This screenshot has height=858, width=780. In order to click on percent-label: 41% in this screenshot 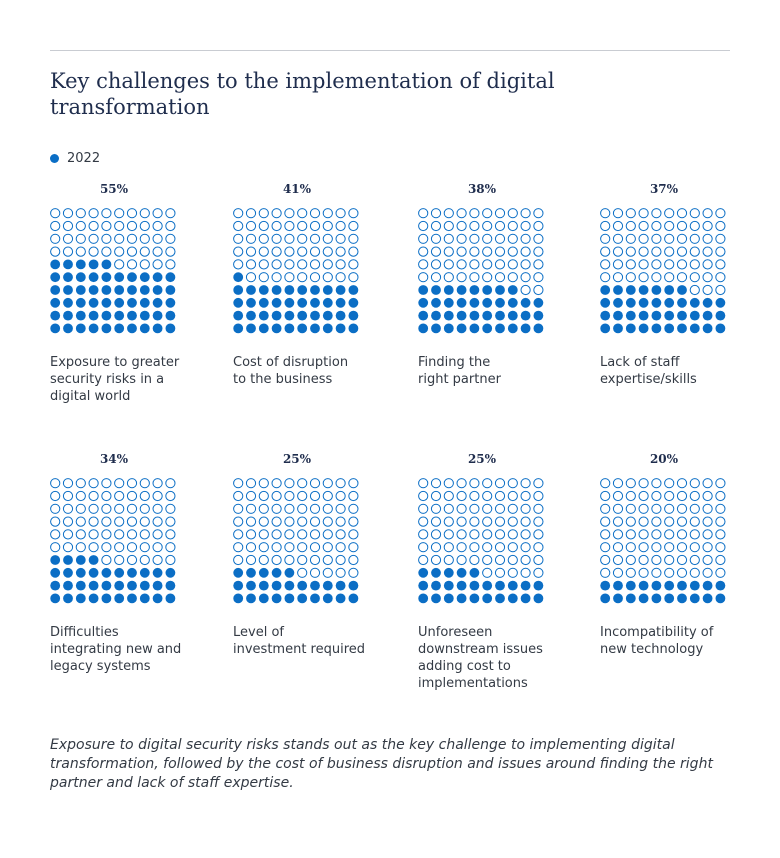, I will do `click(297, 189)`.